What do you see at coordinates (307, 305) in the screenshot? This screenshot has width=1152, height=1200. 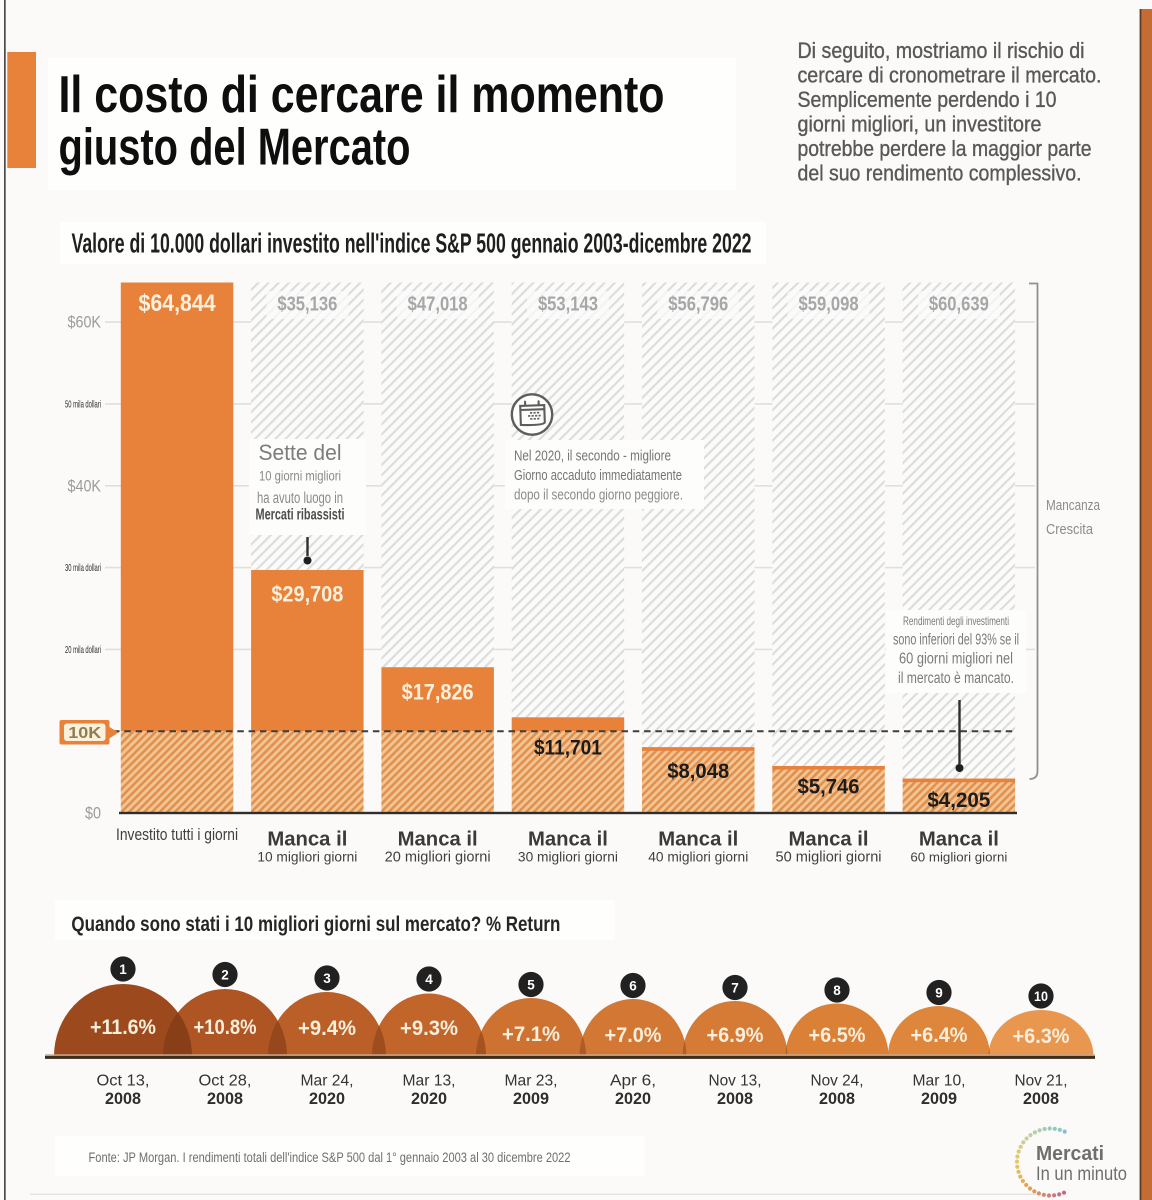 I see `svg-text: $35,136` at bounding box center [307, 305].